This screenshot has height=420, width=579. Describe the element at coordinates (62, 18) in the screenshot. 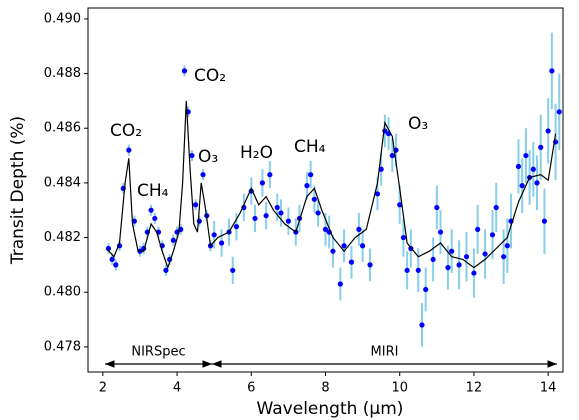

I see `y-tick-label: 0.490` at that location.